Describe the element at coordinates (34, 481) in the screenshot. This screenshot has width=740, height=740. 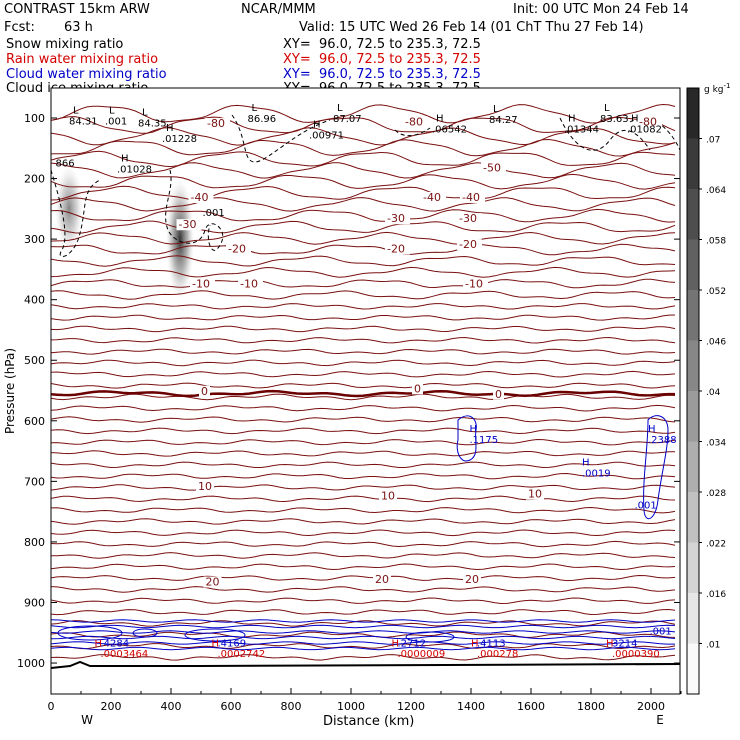
I see `y-tick-label: 700` at that location.